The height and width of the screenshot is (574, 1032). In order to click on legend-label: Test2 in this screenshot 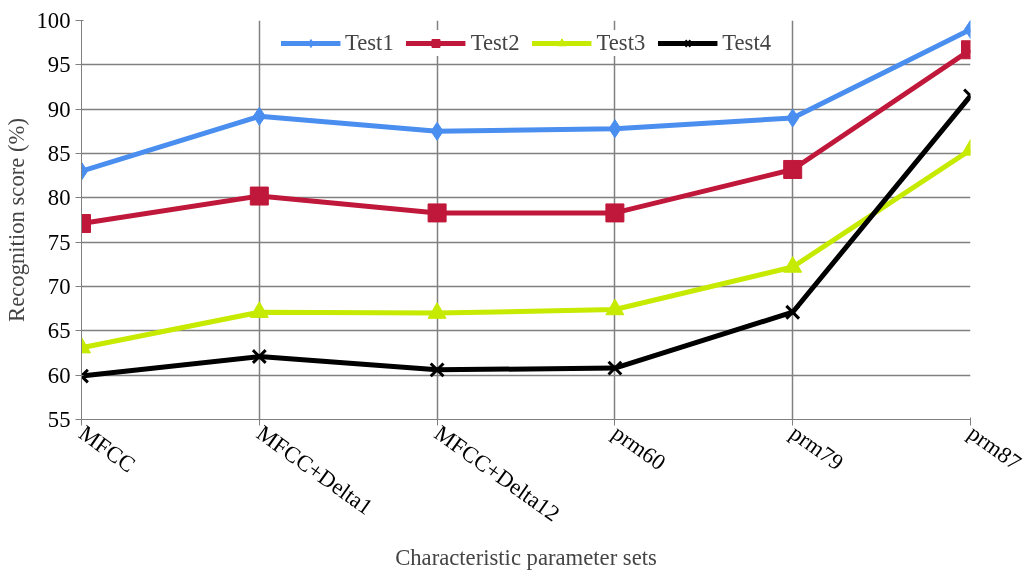, I will do `click(495, 43)`.